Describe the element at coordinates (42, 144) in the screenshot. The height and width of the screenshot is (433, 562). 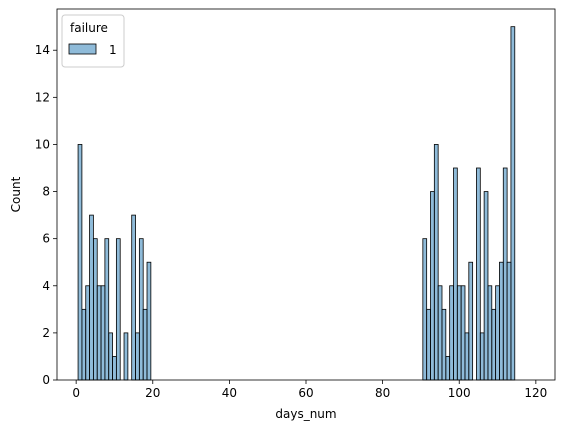
I see `y-tick-label: 10` at that location.